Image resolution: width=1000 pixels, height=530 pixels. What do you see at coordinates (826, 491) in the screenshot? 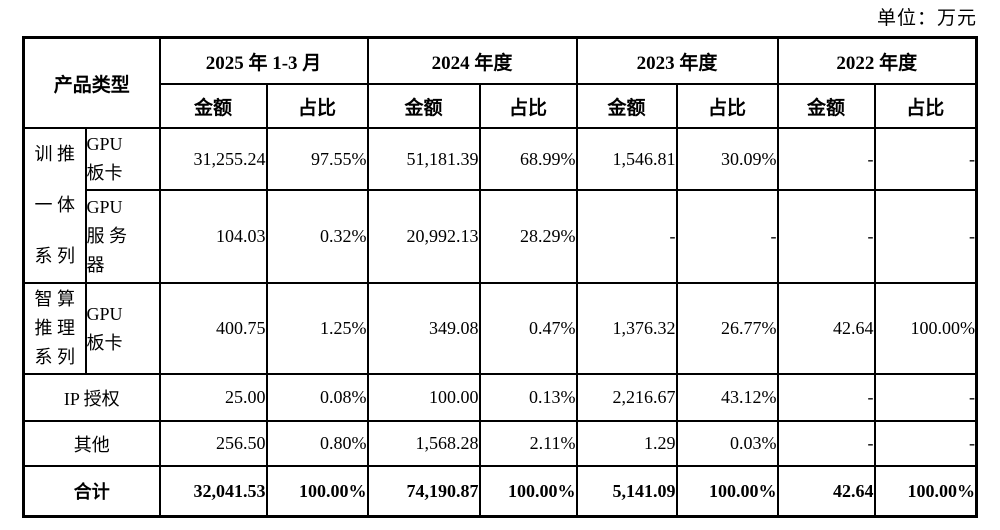
I see `cell-total-amount: 42.64` at bounding box center [826, 491].